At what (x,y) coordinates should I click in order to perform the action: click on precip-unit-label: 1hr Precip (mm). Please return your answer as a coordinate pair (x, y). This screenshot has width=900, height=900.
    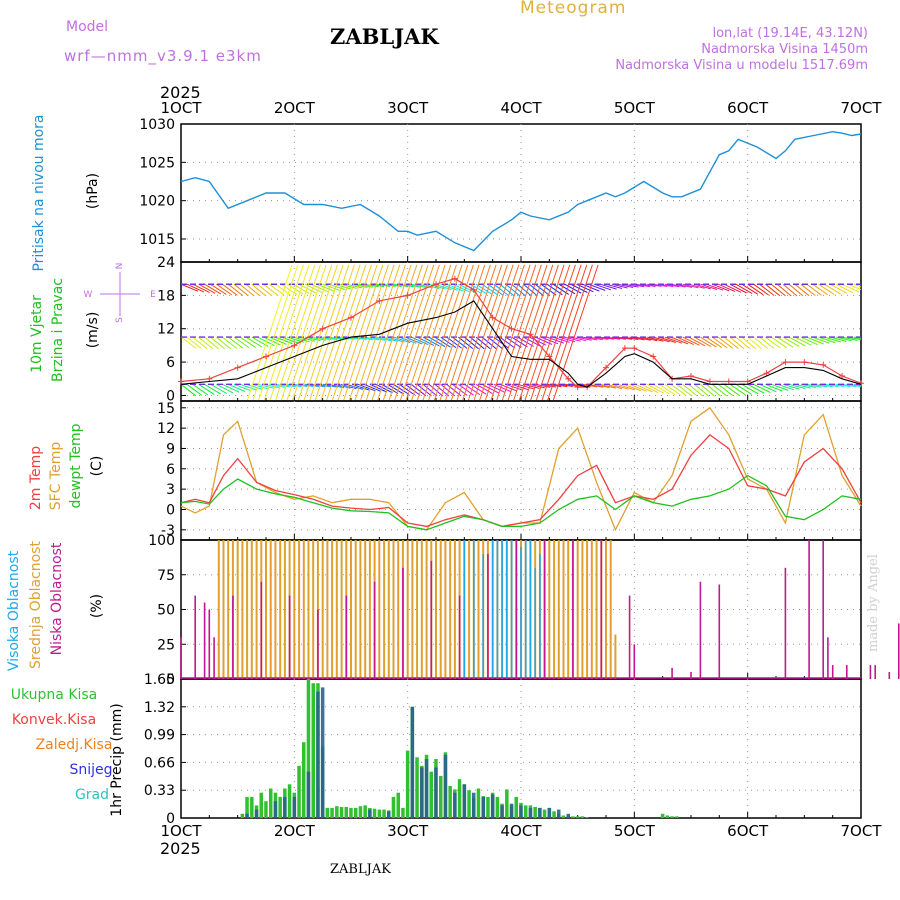
    Looking at the image, I should click on (117, 759).